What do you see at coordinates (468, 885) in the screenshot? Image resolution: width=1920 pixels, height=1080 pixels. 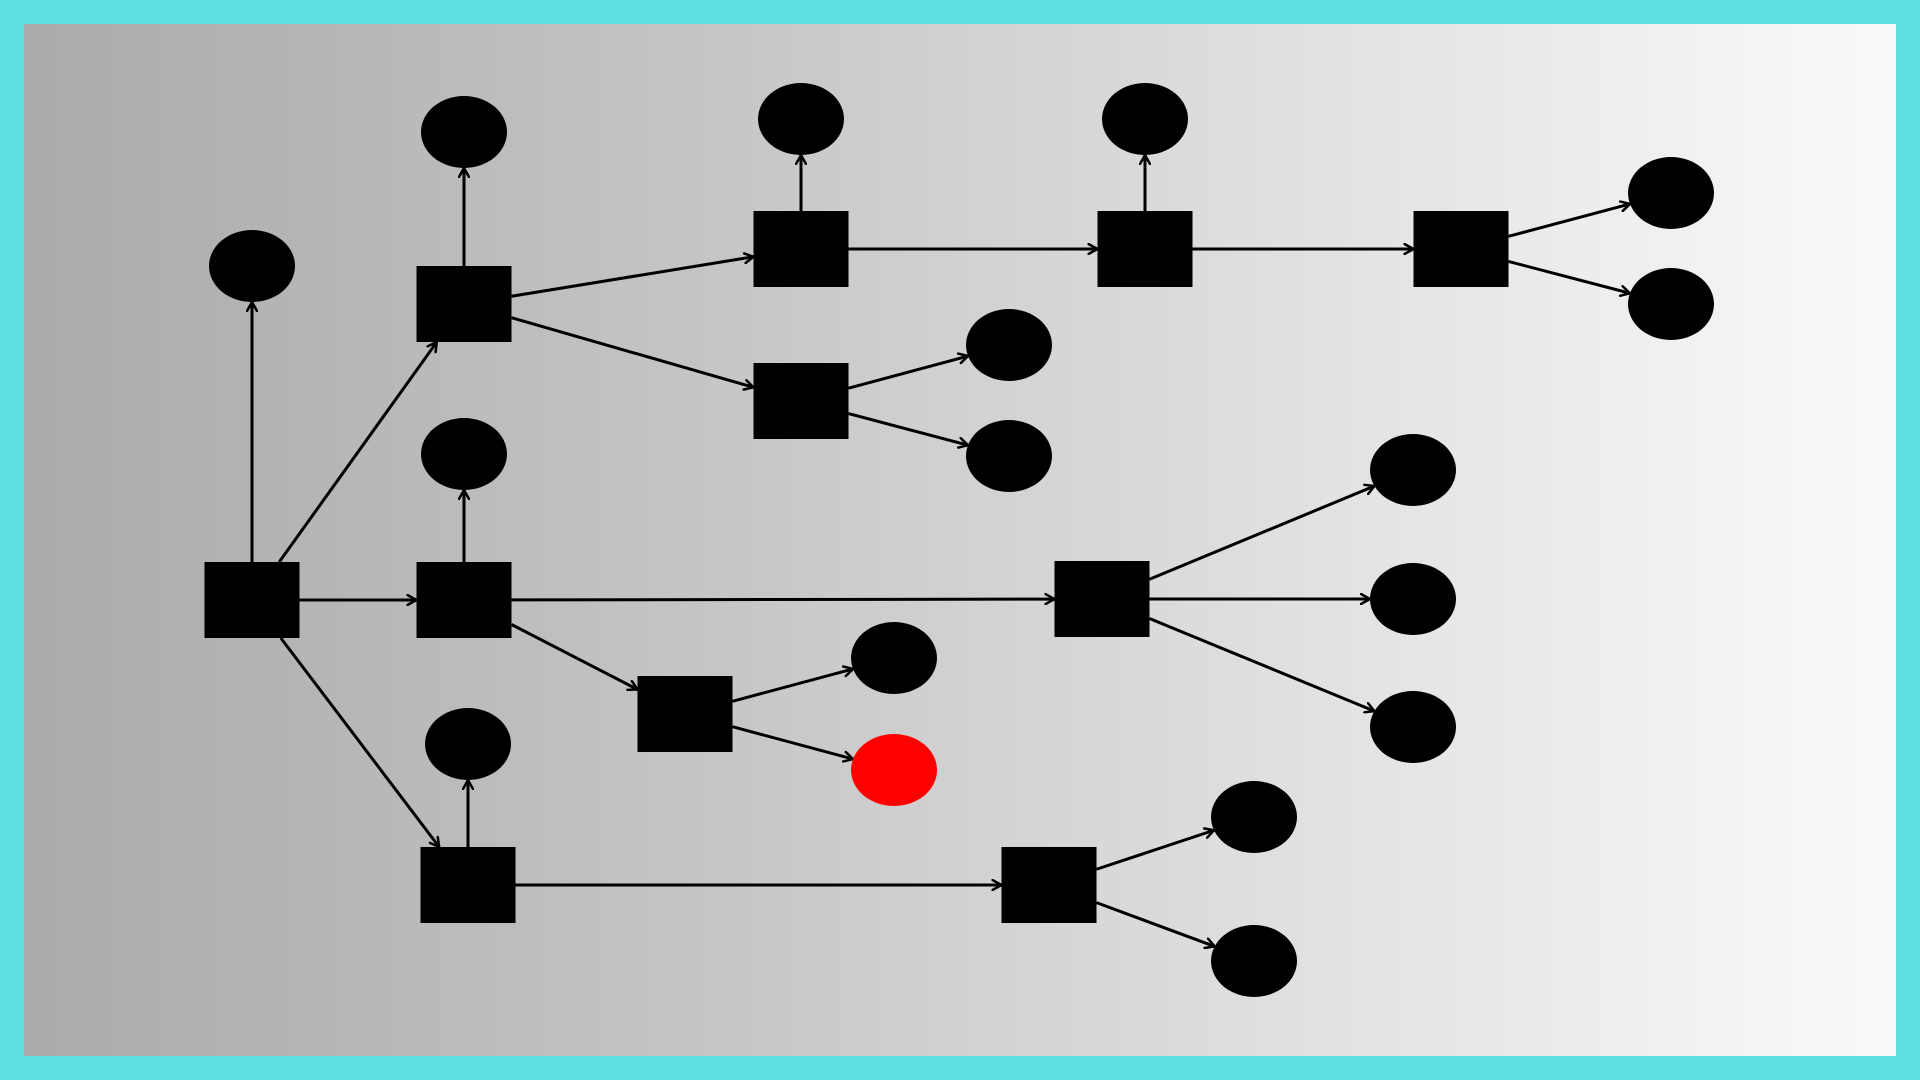 I see `process-node-c` at bounding box center [468, 885].